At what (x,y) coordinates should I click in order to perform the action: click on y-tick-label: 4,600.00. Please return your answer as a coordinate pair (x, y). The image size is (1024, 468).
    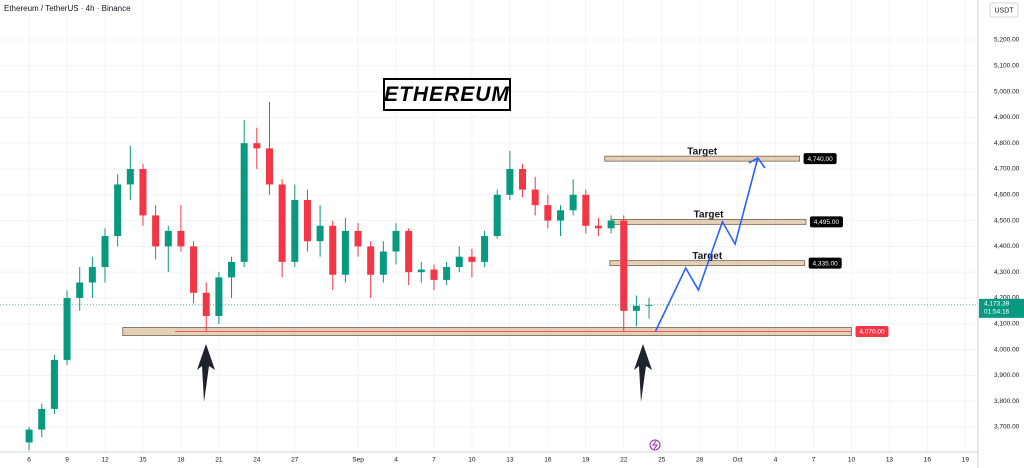
    Looking at the image, I should click on (1007, 195).